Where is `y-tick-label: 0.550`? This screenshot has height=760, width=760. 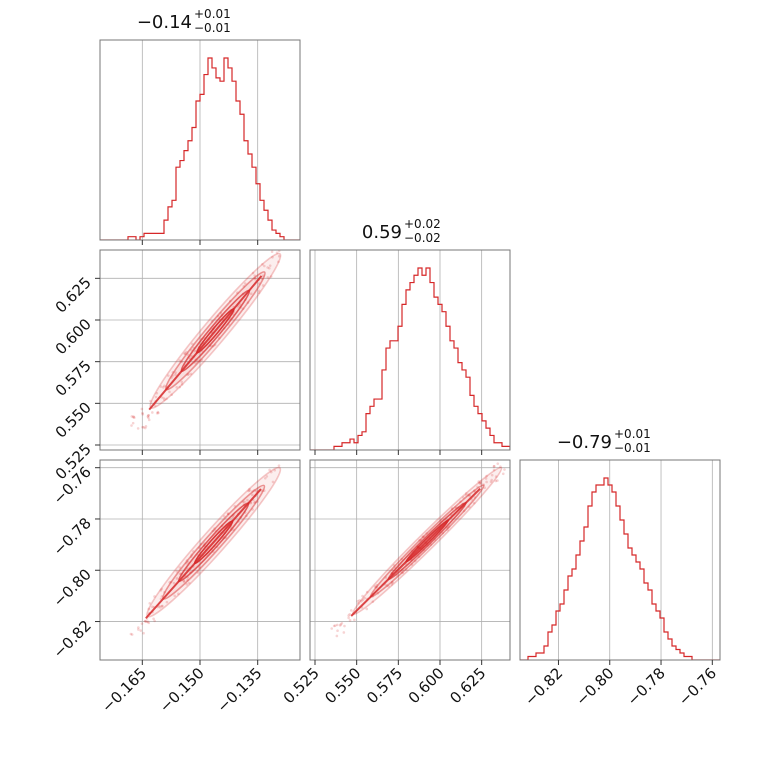 y-tick-label: 0.550 is located at coordinates (73, 419).